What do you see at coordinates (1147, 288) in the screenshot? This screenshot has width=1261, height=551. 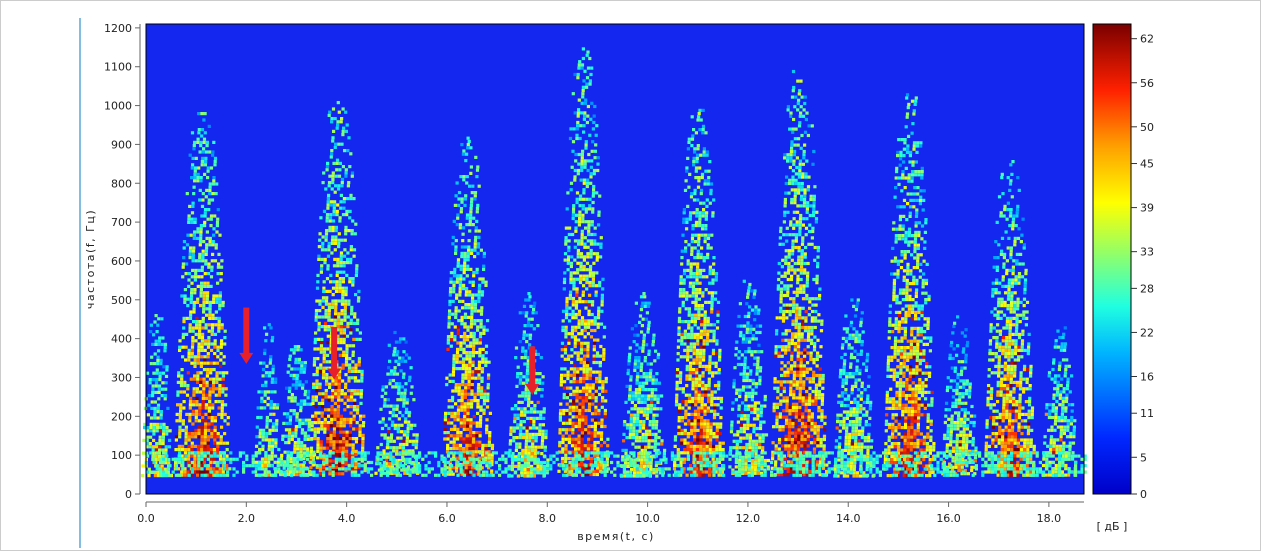 I see `colorbar-tick-label: 28` at bounding box center [1147, 288].